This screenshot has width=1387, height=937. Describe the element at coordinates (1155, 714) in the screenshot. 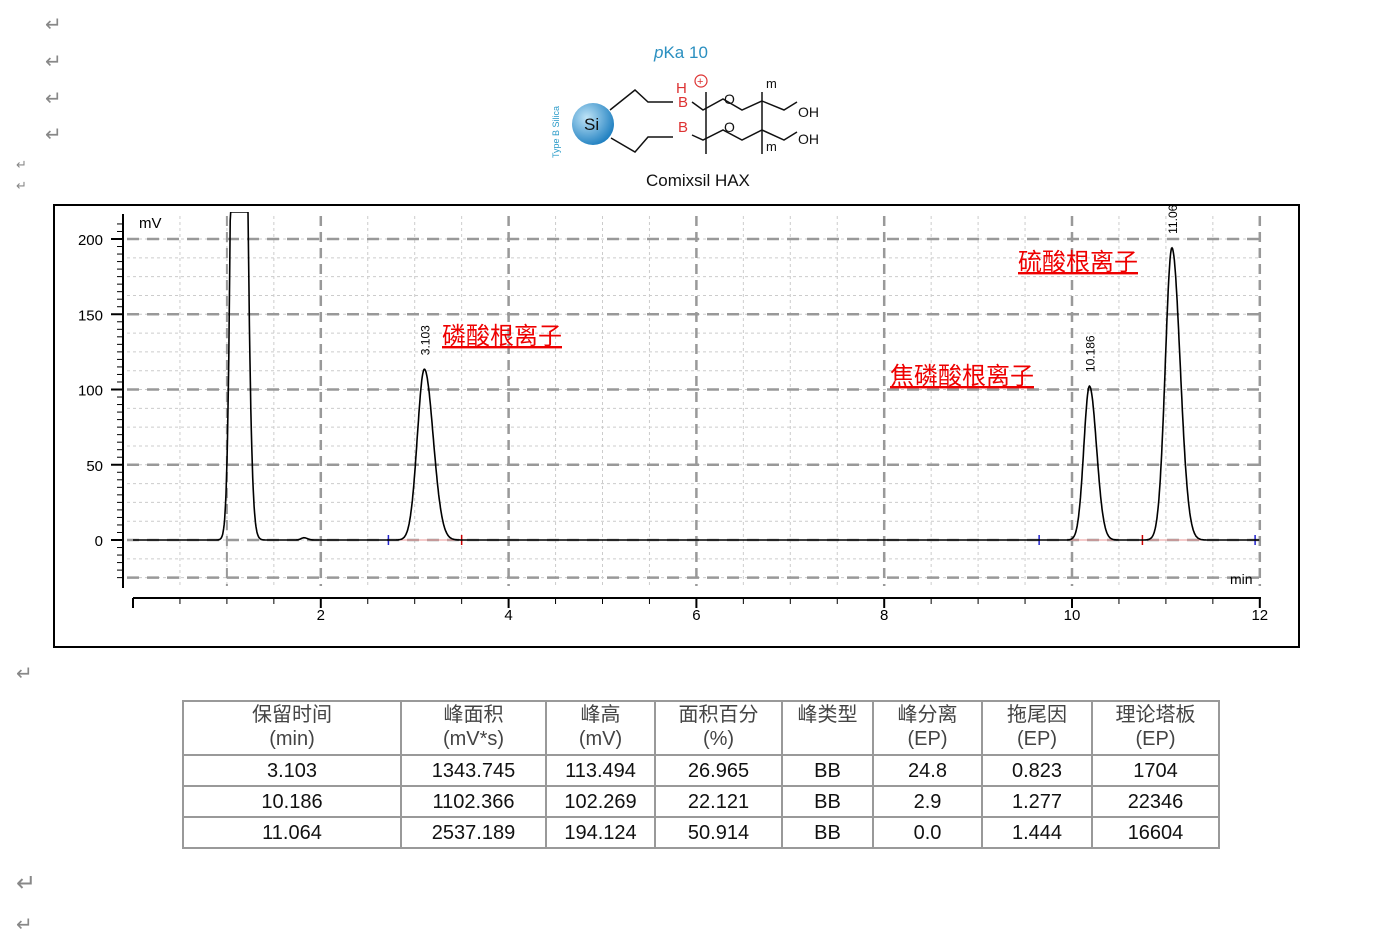

I see `header-line: 理论塔板` at that location.